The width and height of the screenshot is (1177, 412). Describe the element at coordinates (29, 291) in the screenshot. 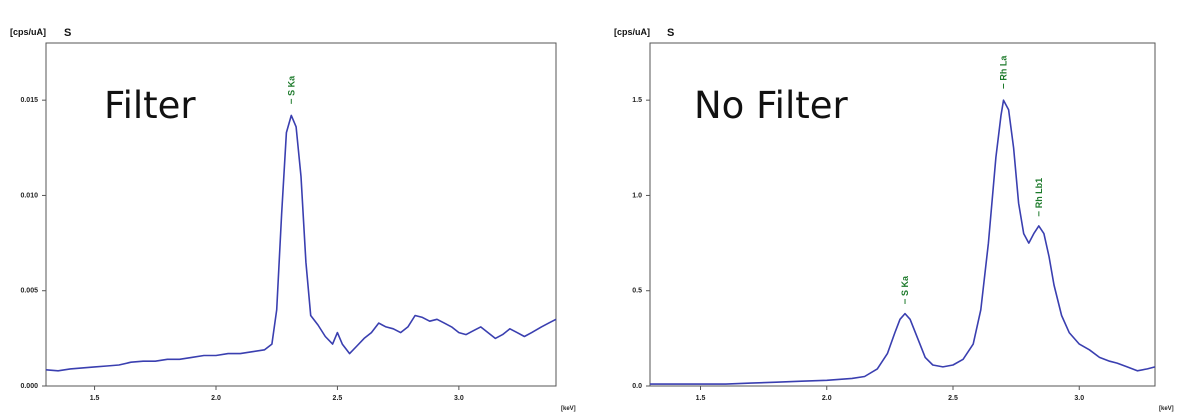

I see `y-tick-label: 0.005` at that location.